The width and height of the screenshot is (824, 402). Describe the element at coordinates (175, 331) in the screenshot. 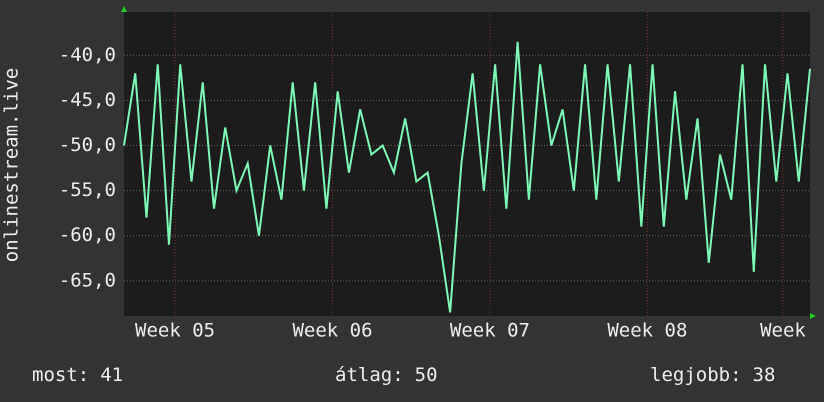

I see `x-tick-label: Week 05` at that location.